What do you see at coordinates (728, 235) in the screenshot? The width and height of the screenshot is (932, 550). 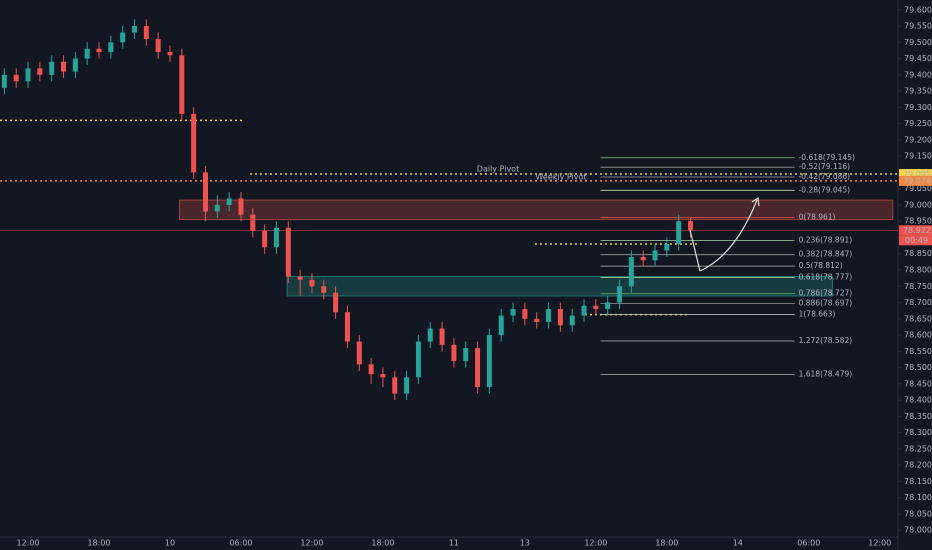 I see `projection-arrow` at bounding box center [728, 235].